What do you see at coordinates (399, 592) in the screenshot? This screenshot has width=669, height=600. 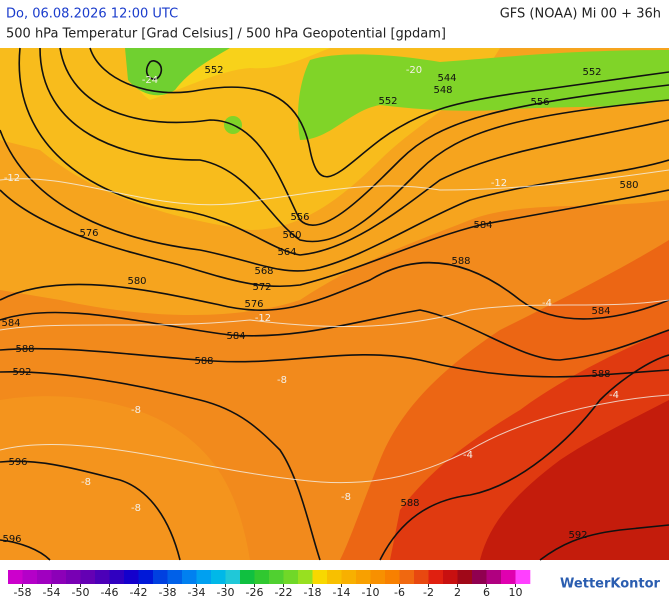 I see `colorbar-label: -6` at bounding box center [399, 592].